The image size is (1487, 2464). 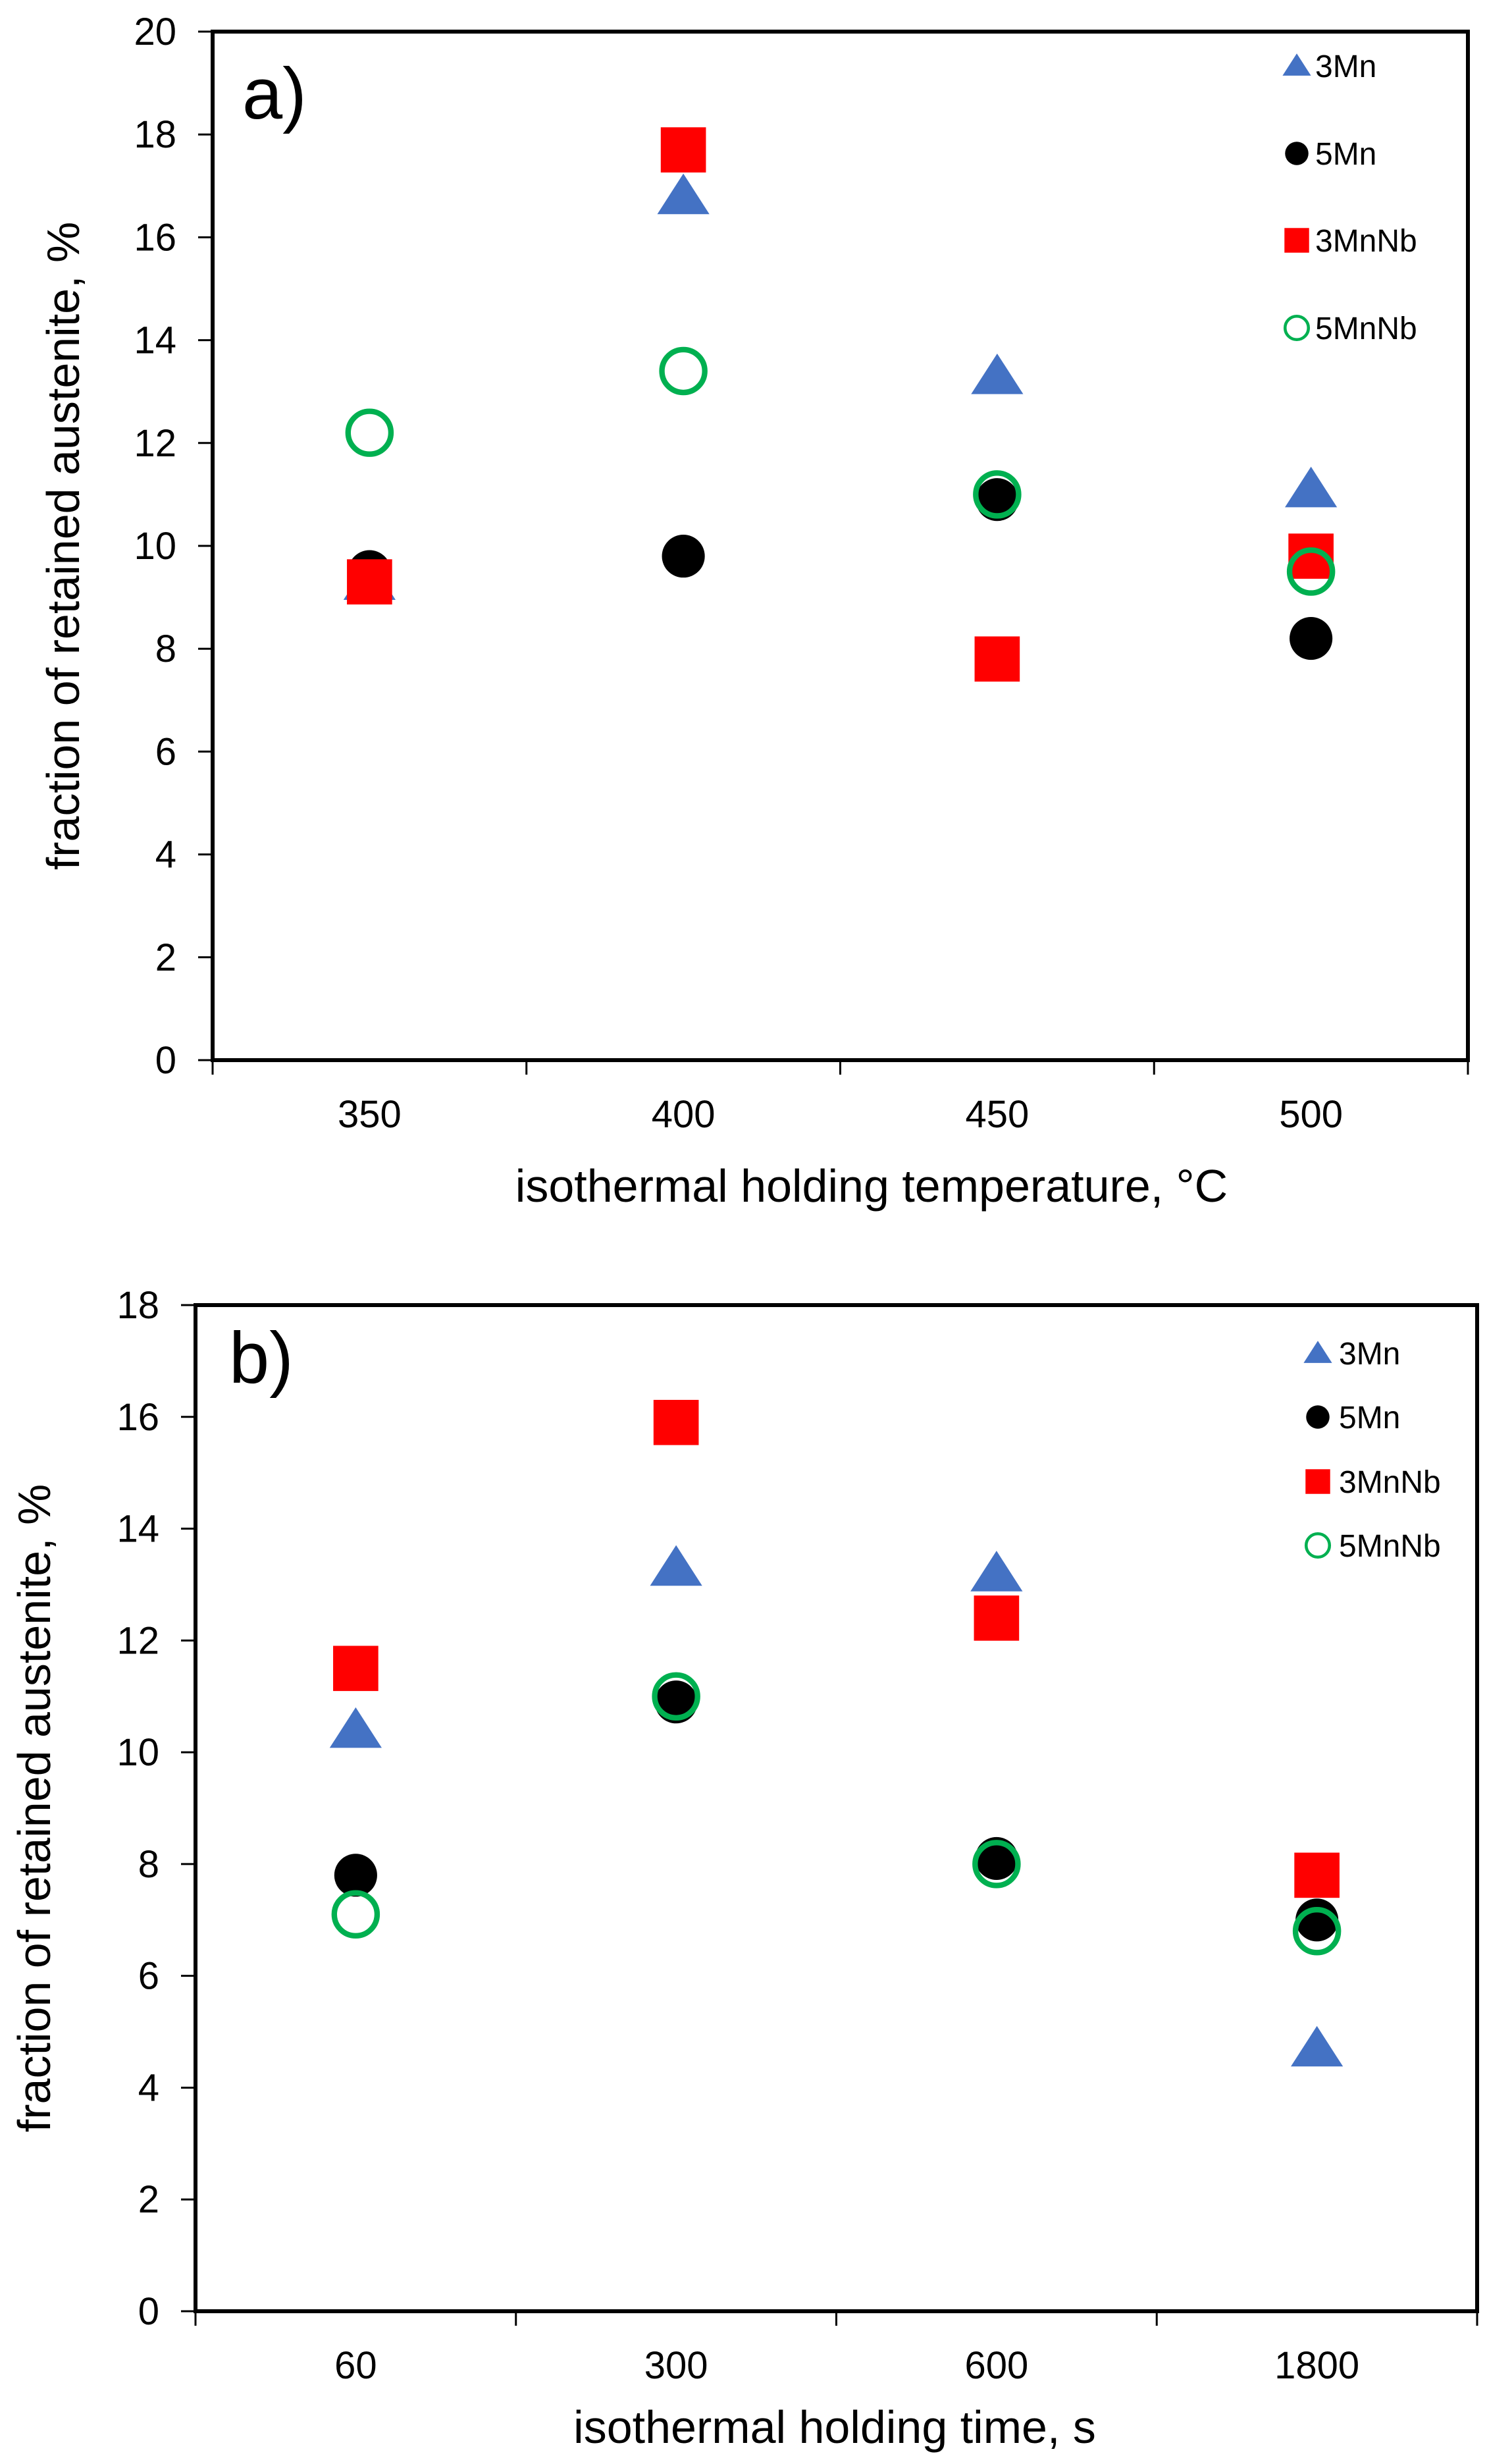 What do you see at coordinates (676, 2365) in the screenshot?
I see `chart-b-x-tick-label: 300` at bounding box center [676, 2365].